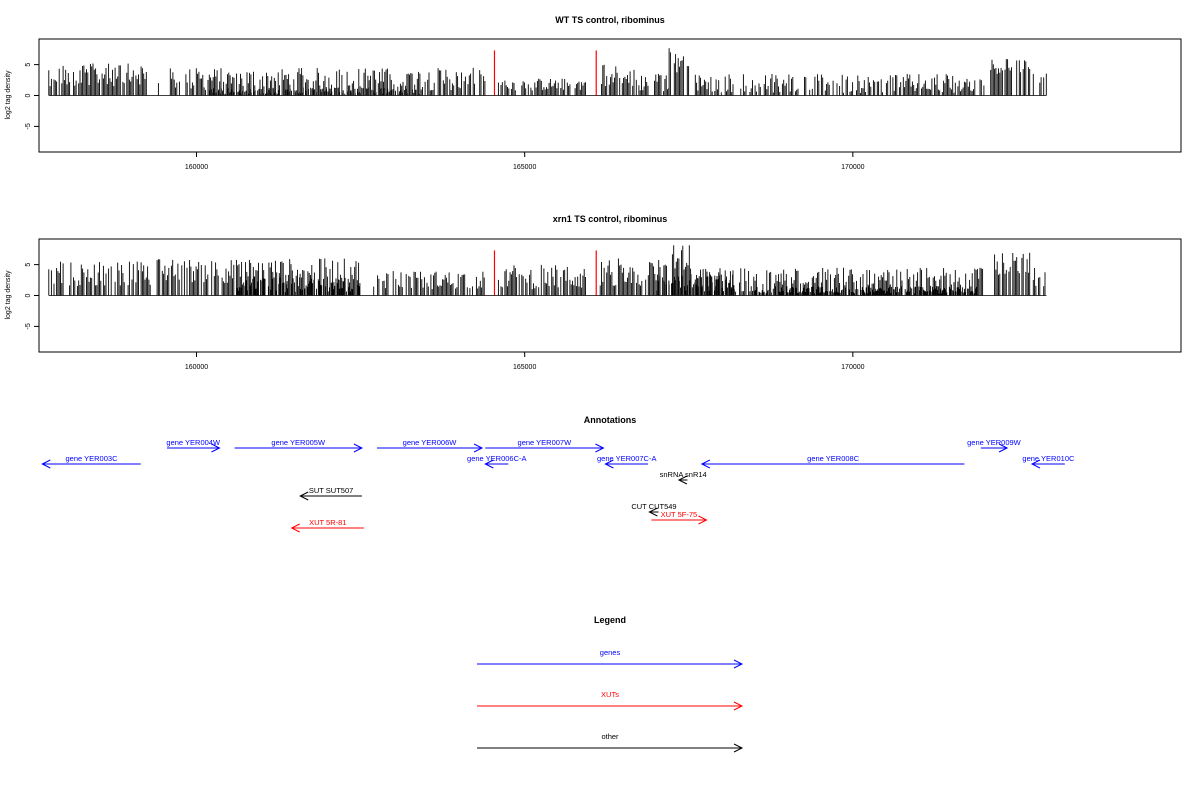 The height and width of the screenshot is (800, 1200). Describe the element at coordinates (610, 620) in the screenshot. I see `legend-title: Legend` at that location.